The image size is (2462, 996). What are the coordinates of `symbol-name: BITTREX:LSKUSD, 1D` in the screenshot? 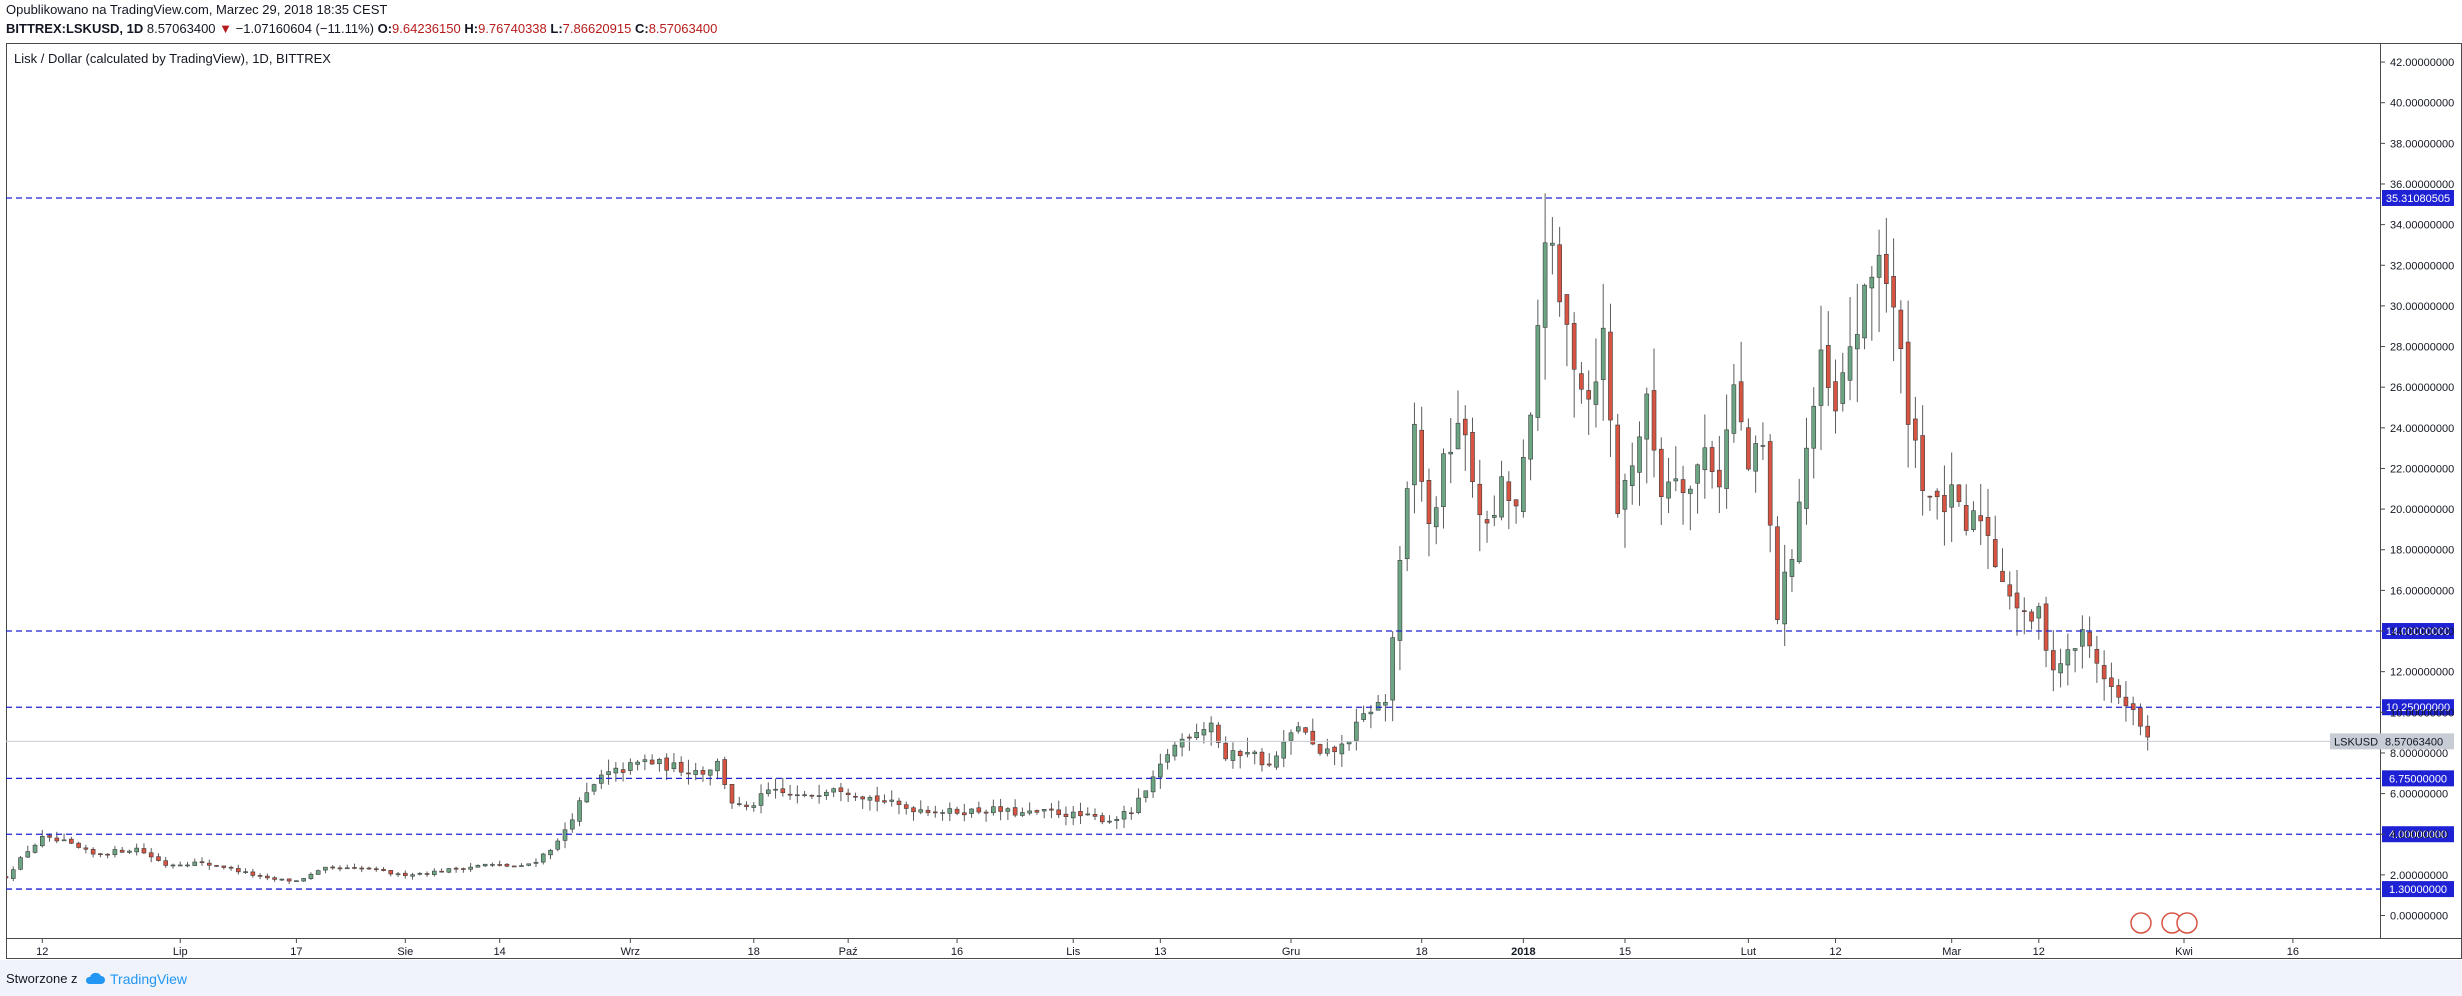 It's located at (75, 28).